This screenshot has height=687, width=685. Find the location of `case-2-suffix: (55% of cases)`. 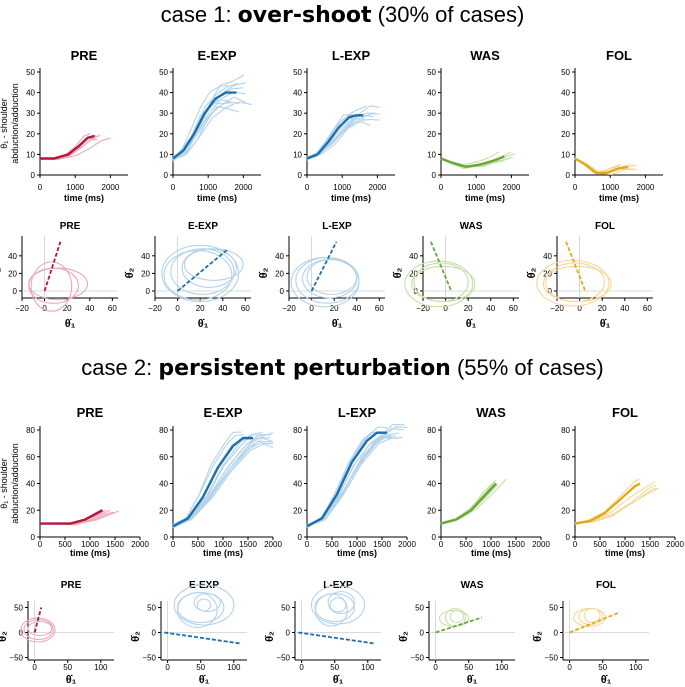

case-2-suffix: (55% of cases) is located at coordinates (527, 367).